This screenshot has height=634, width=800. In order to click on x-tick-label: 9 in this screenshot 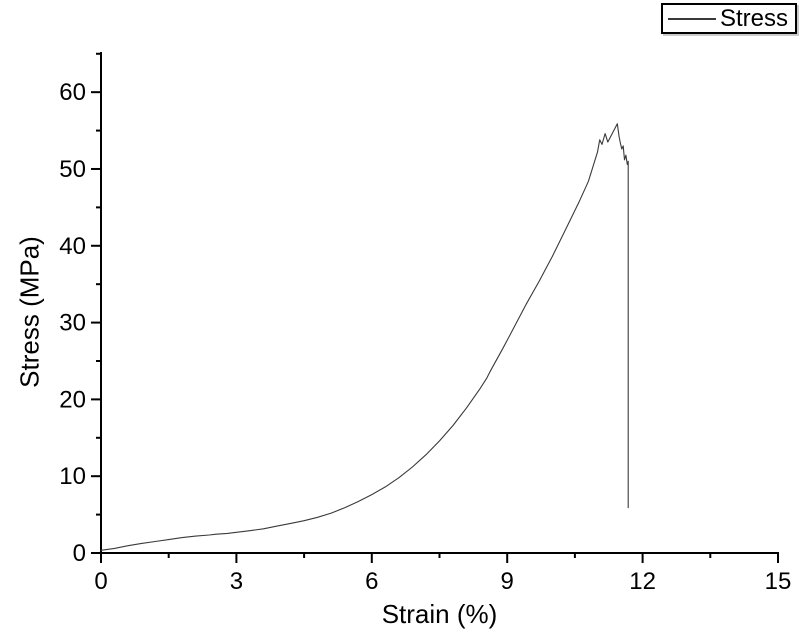, I will do `click(507, 581)`.